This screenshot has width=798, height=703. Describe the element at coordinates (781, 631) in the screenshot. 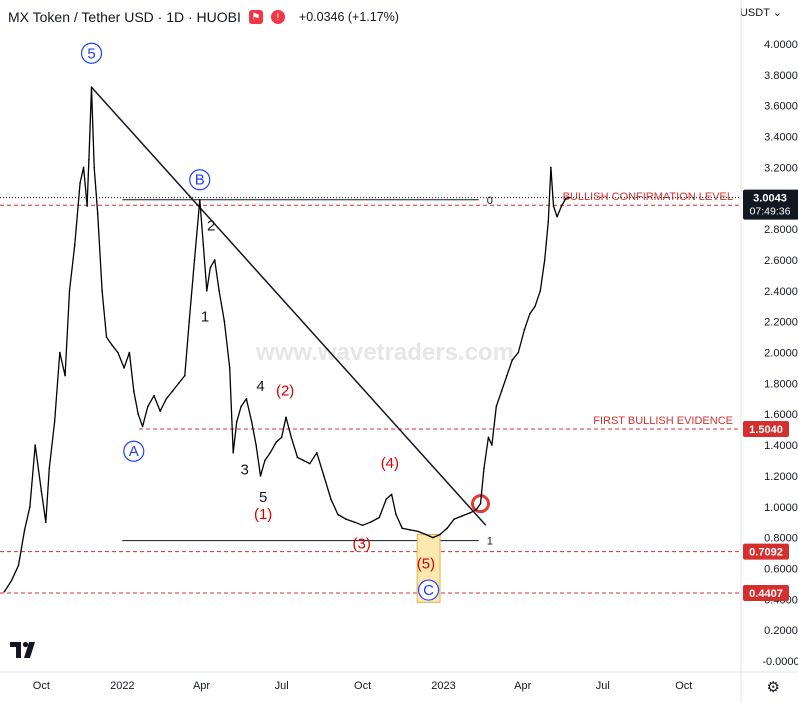

I see `y-tick-label: 0.2000` at that location.